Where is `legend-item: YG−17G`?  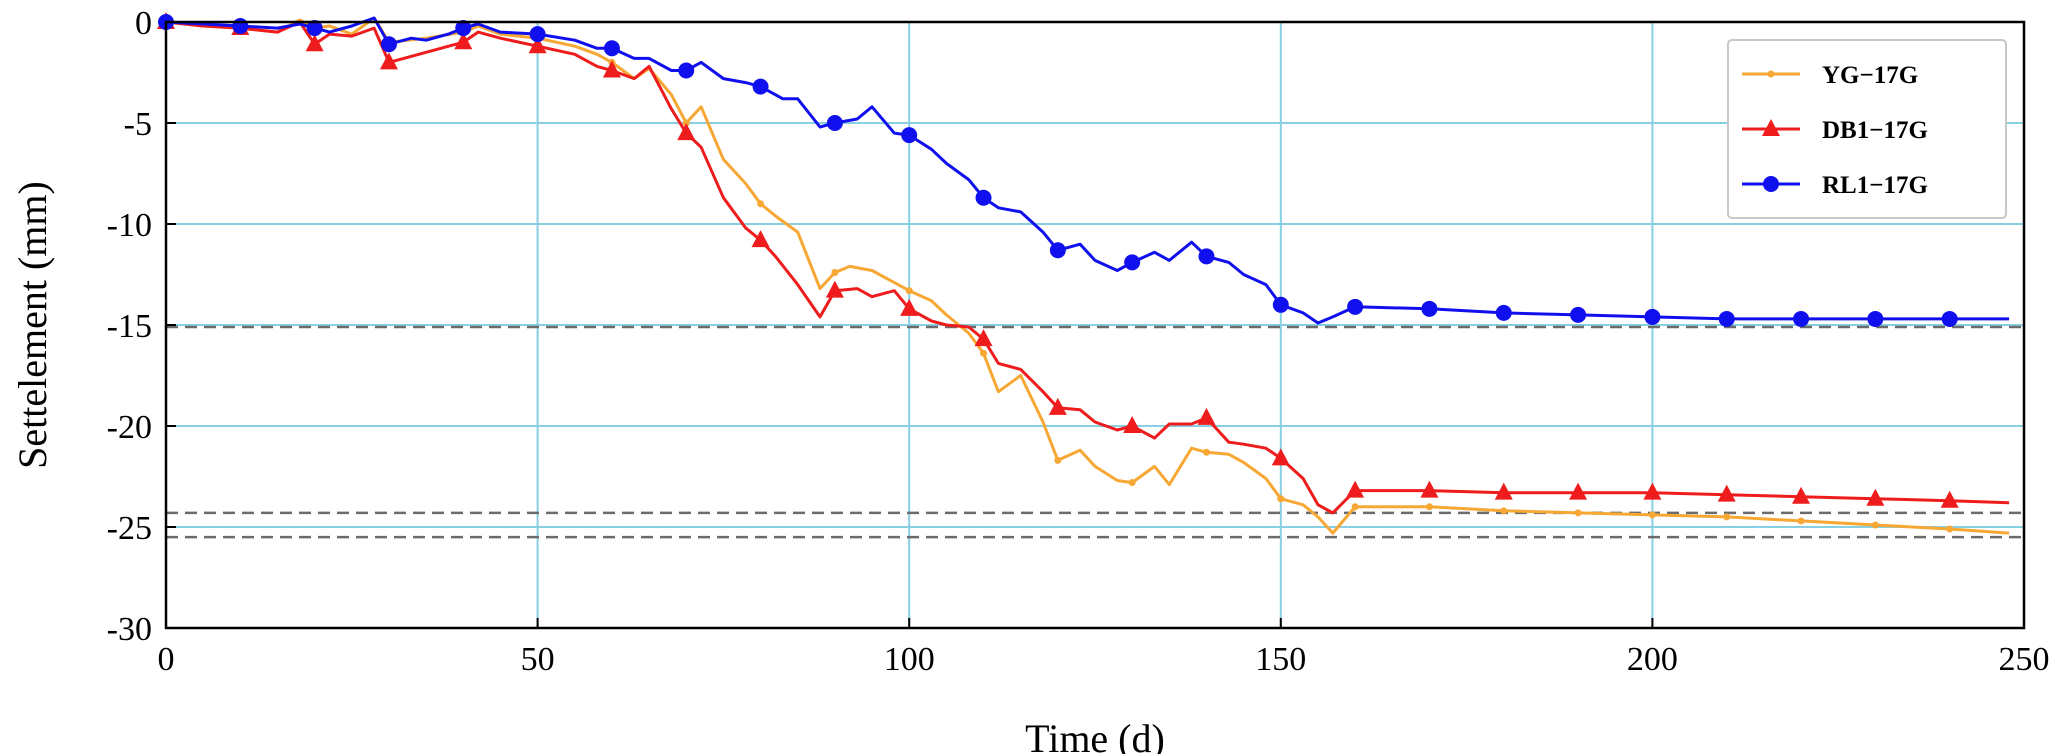 legend-item: YG−17G is located at coordinates (1830, 75).